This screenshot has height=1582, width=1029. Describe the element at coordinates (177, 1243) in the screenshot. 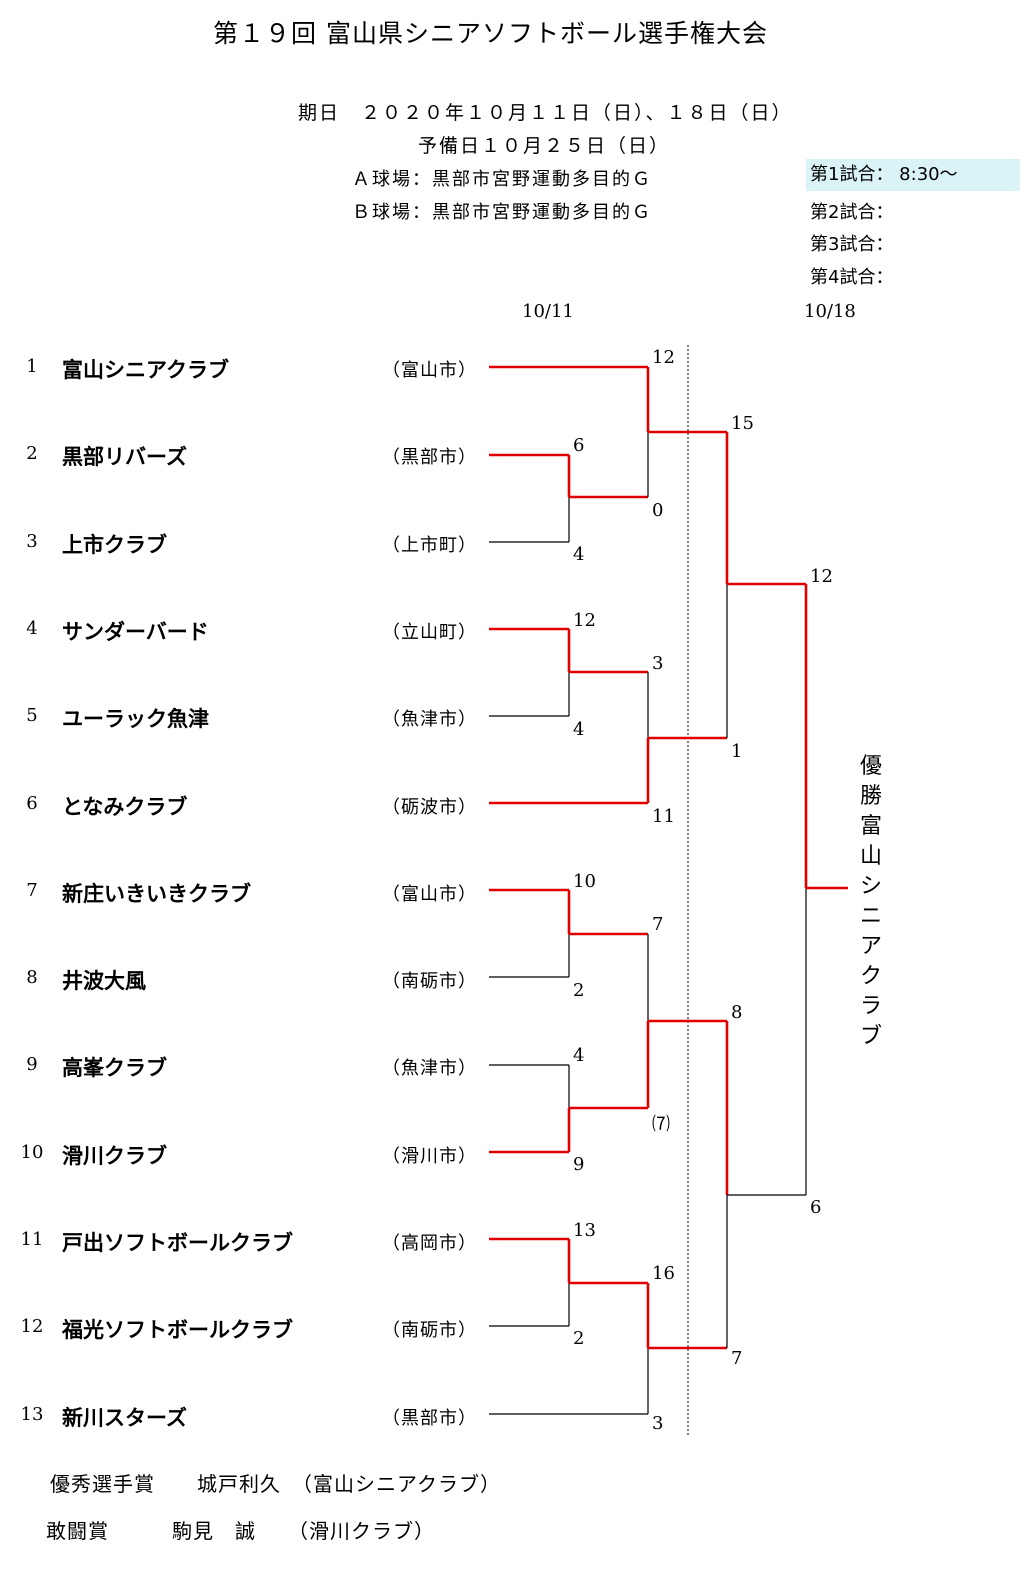

I see `team-name: 戸出ソフトボールクラブ` at that location.